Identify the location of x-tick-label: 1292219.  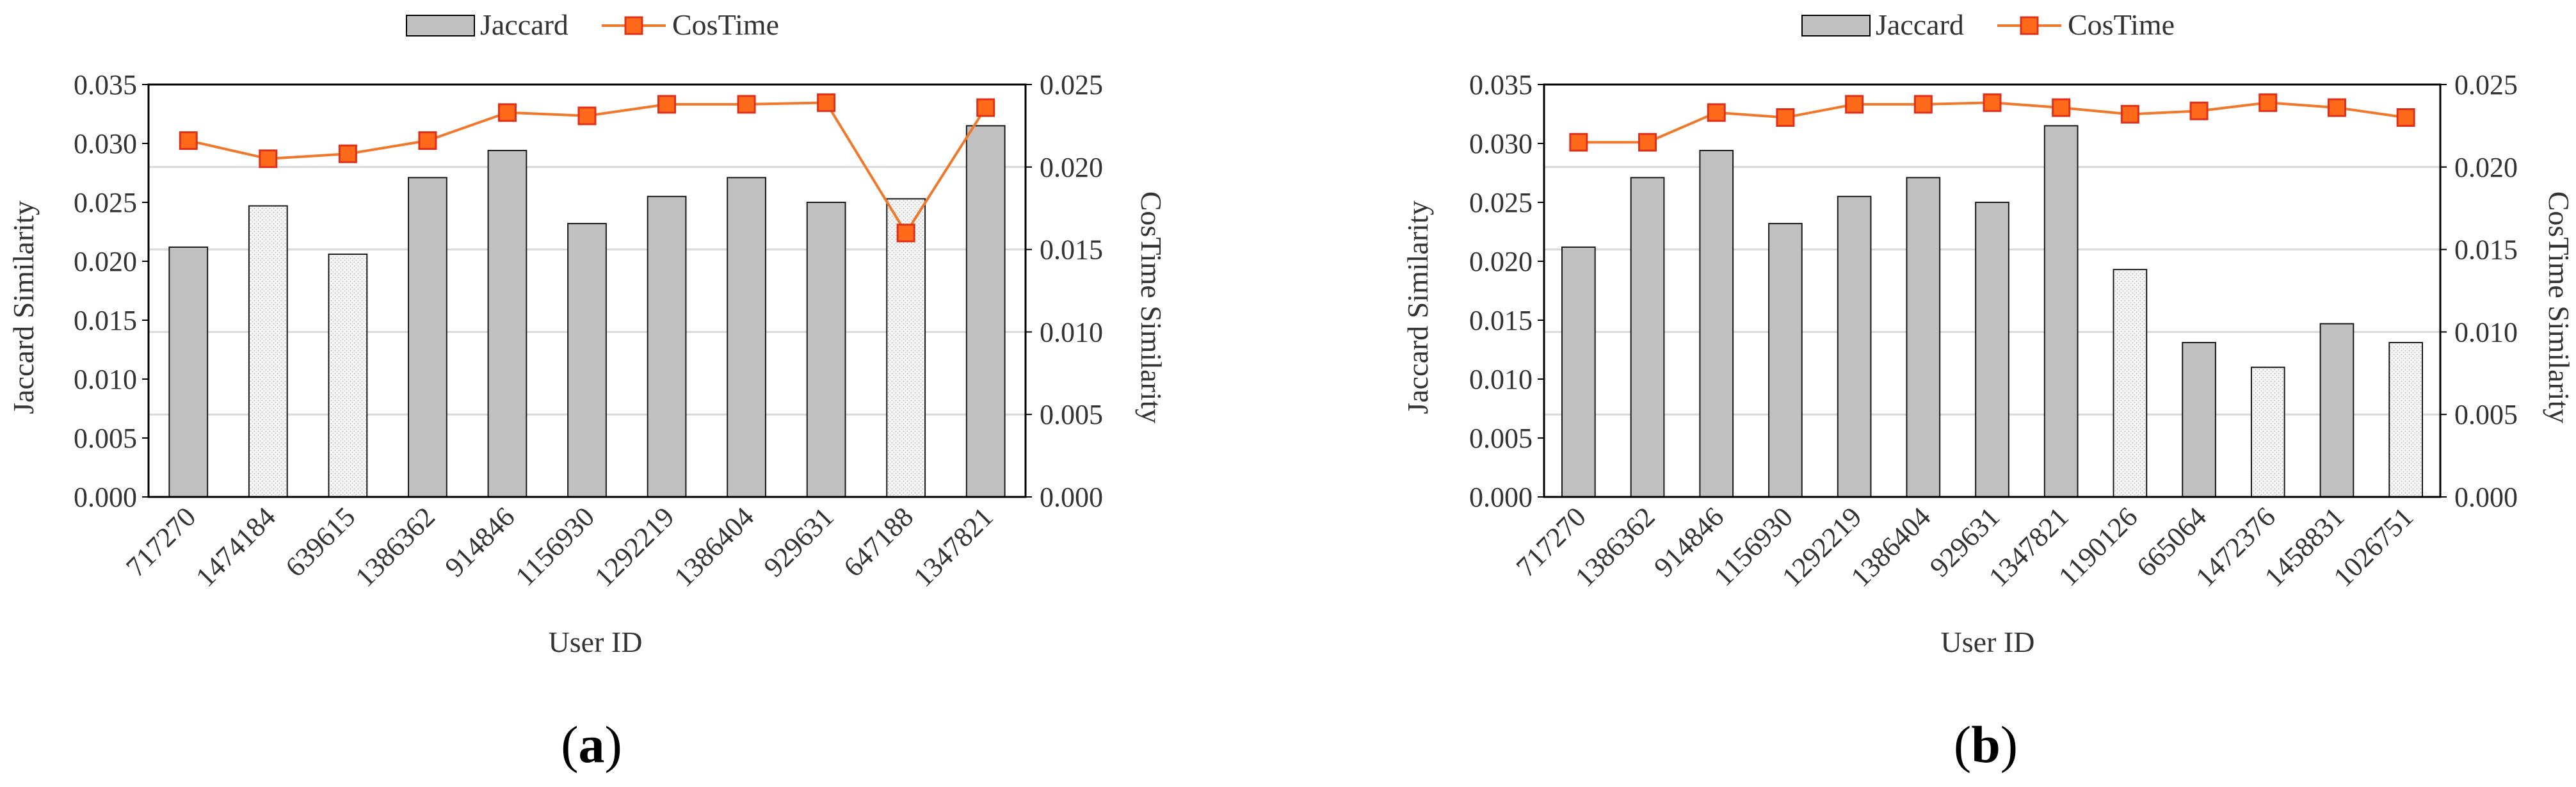
(634, 547).